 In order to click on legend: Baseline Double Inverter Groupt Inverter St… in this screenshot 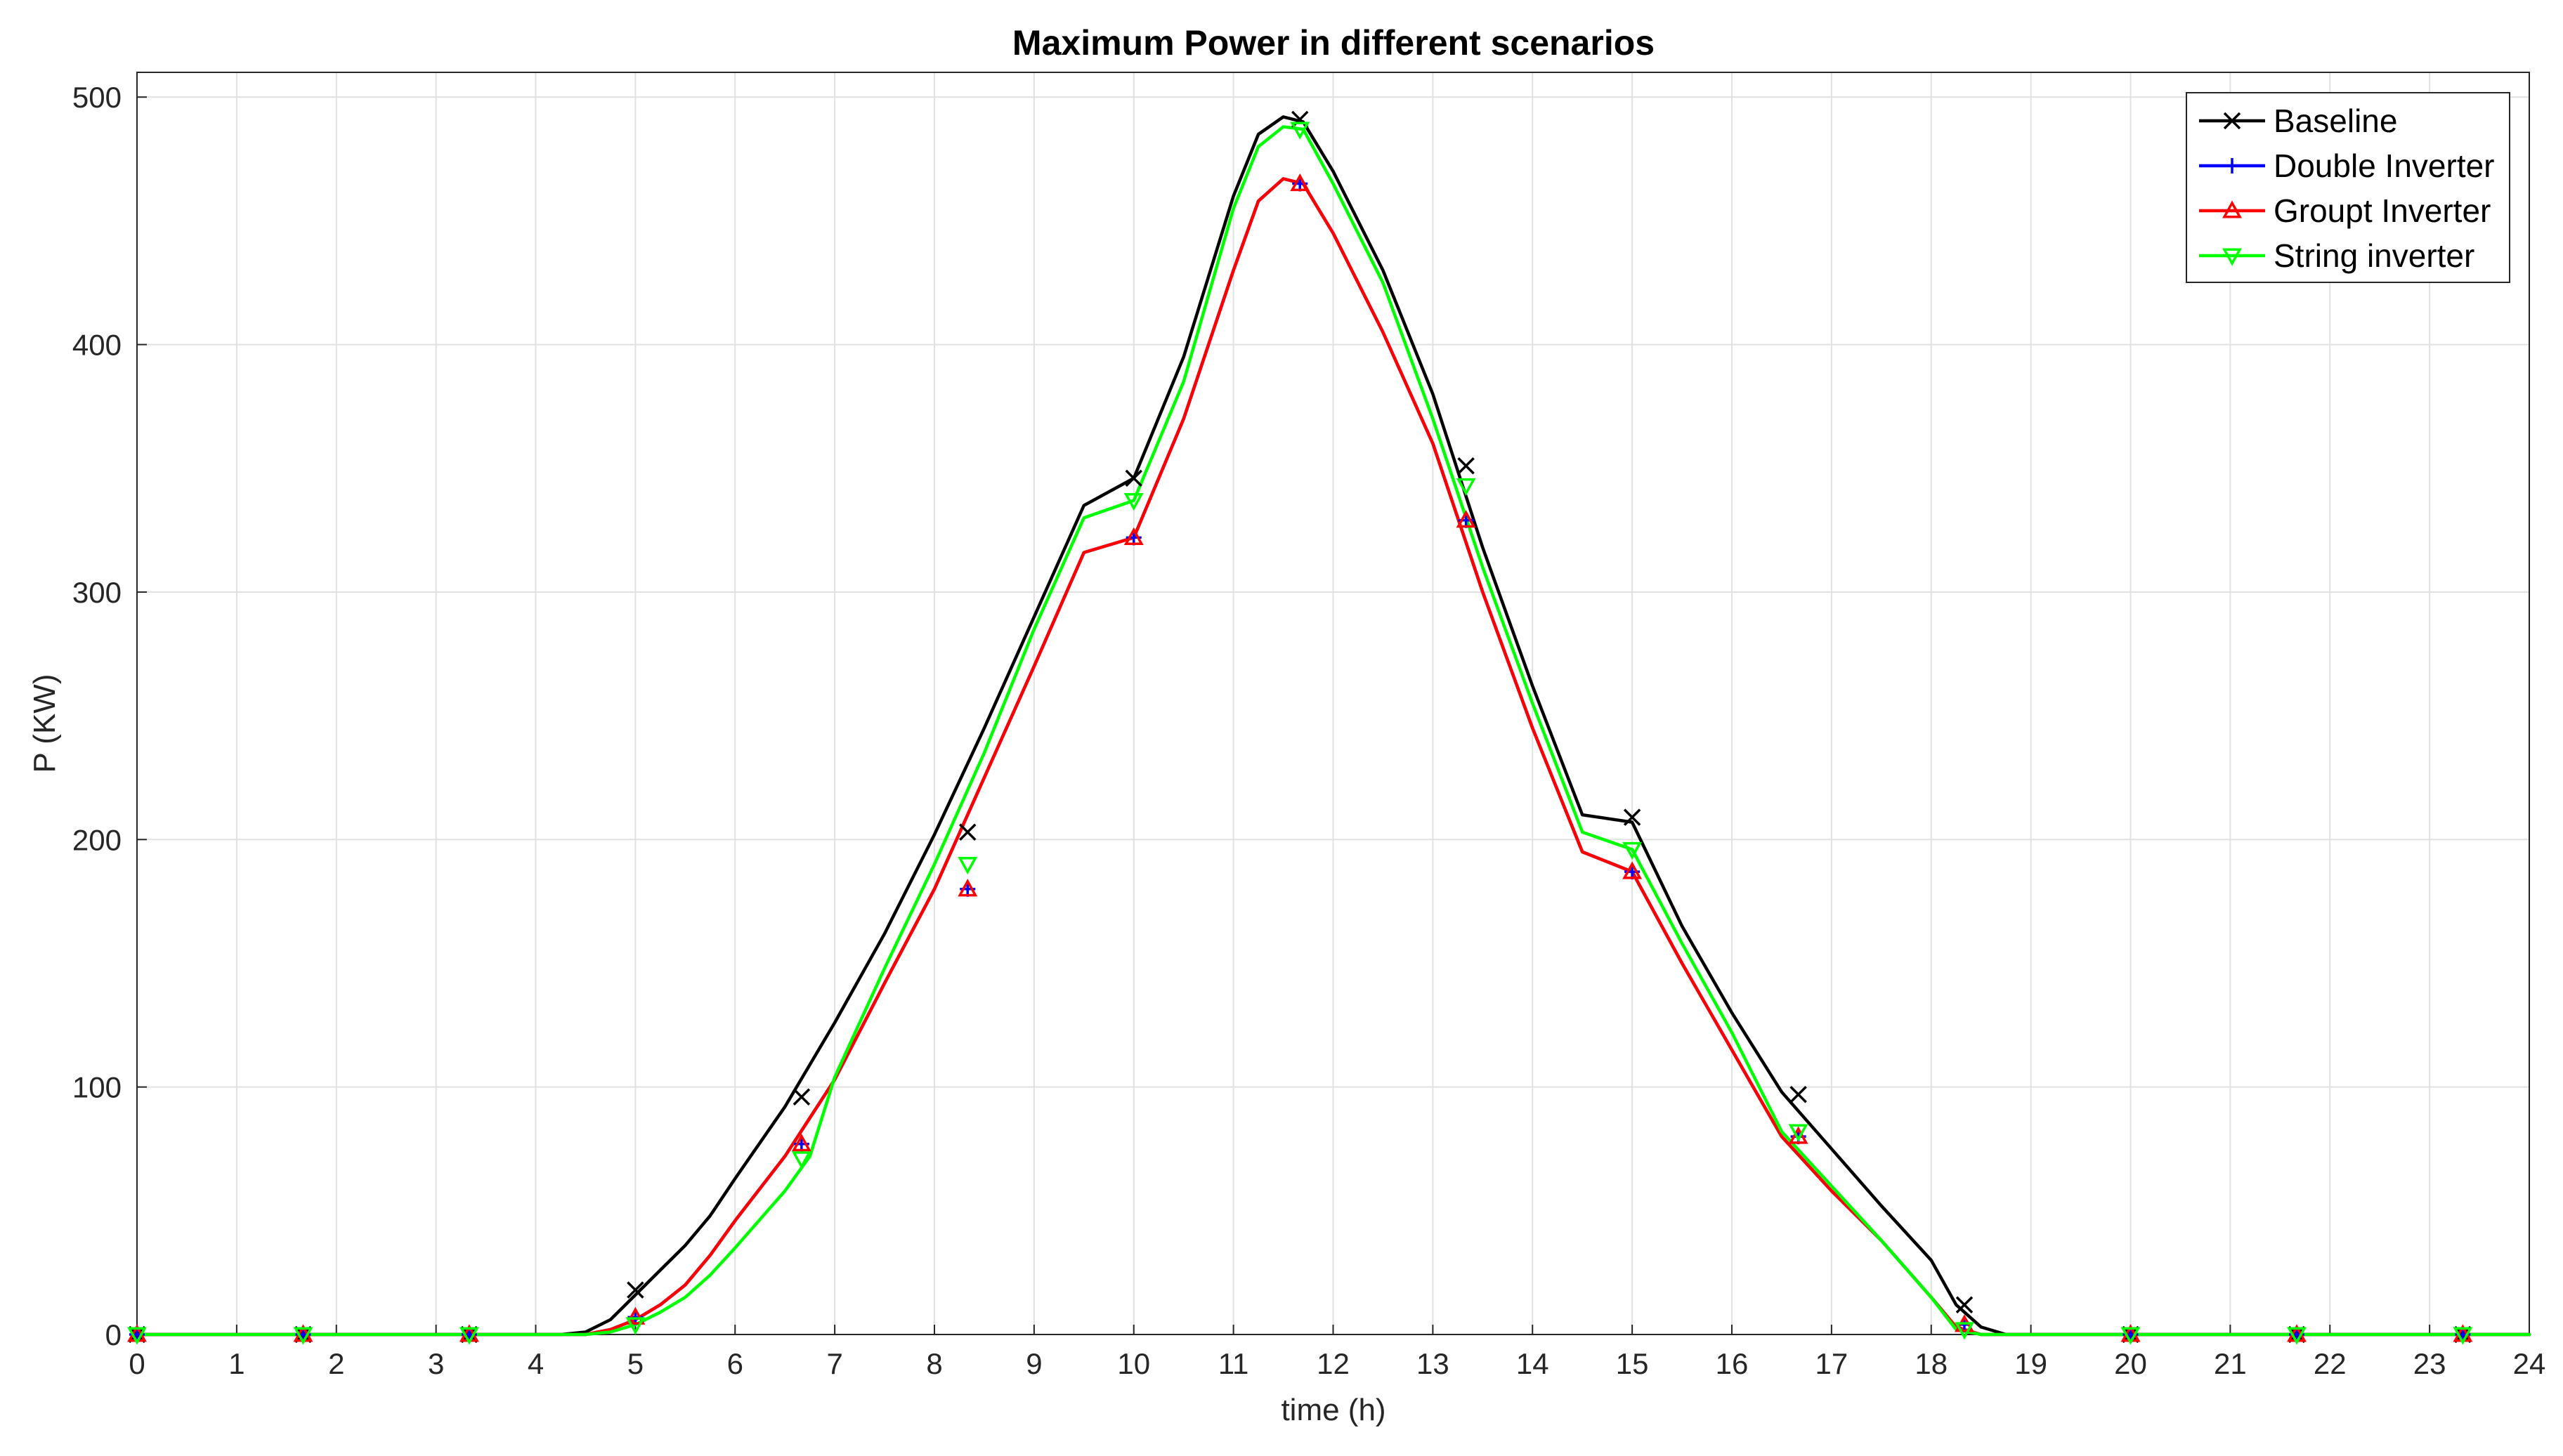, I will do `click(2348, 188)`.